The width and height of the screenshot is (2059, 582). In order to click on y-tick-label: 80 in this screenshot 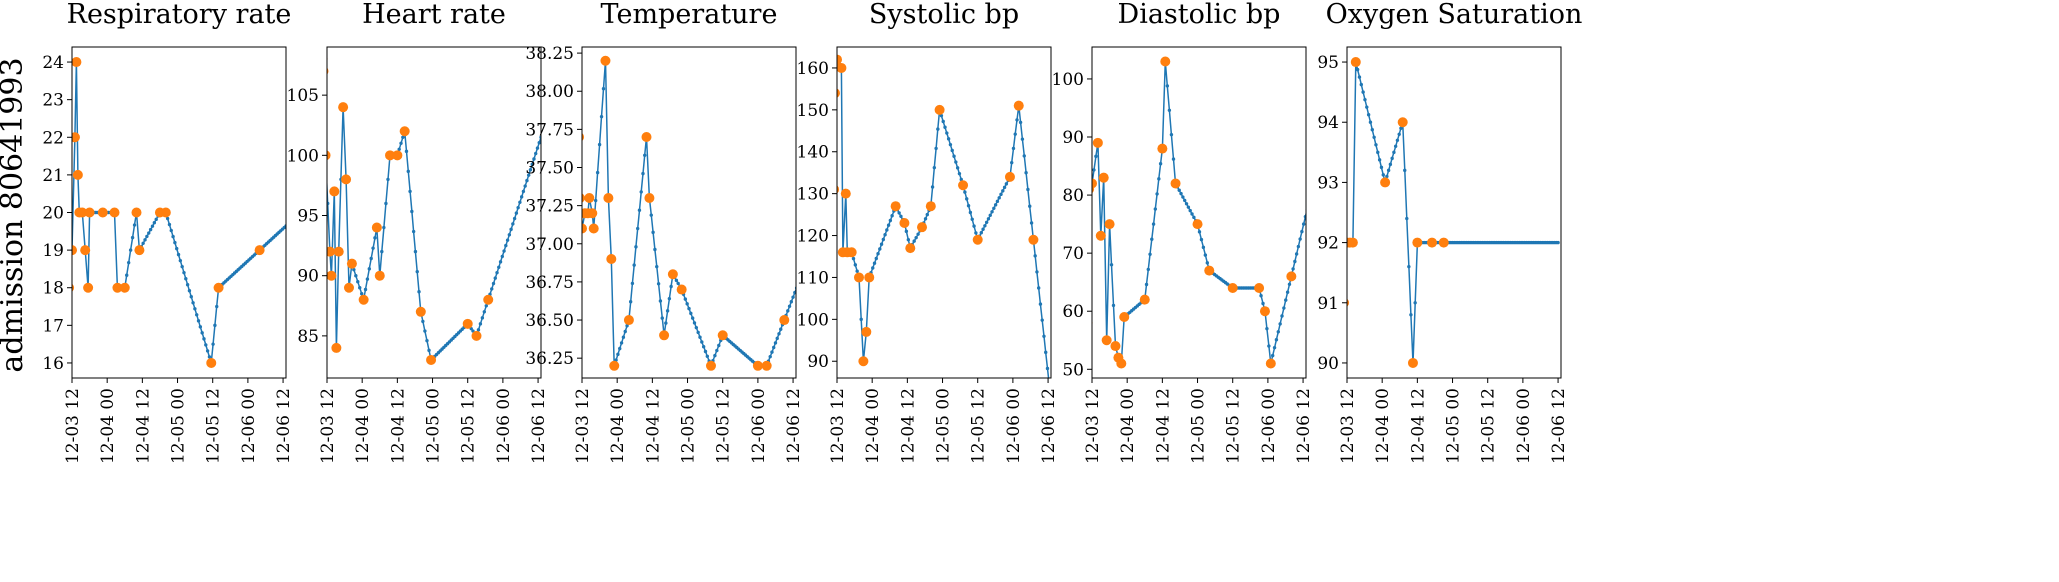, I will do `click(1073, 196)`.